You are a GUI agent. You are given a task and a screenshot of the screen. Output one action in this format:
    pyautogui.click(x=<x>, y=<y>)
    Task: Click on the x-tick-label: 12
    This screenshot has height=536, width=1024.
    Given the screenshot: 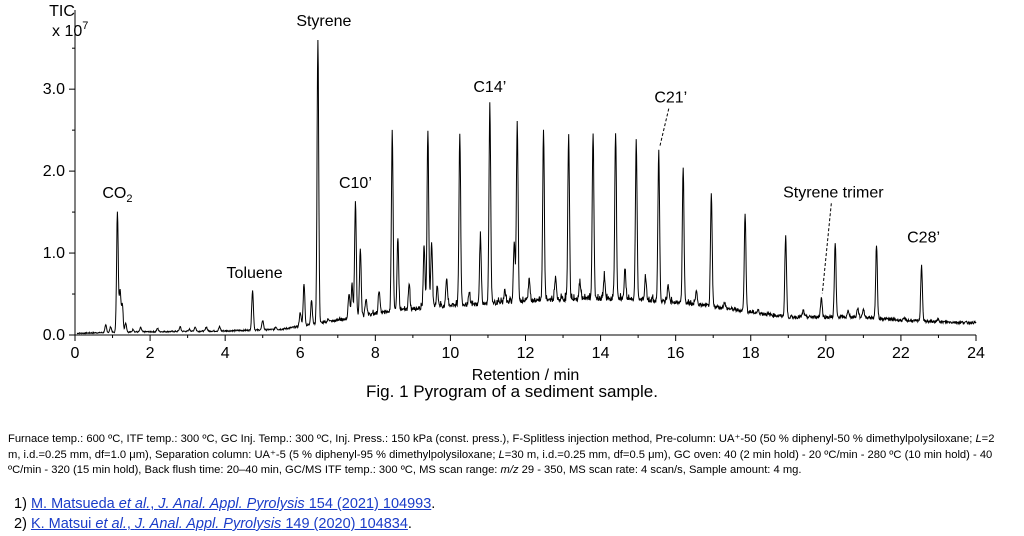 What is the action you would take?
    pyautogui.click(x=526, y=353)
    